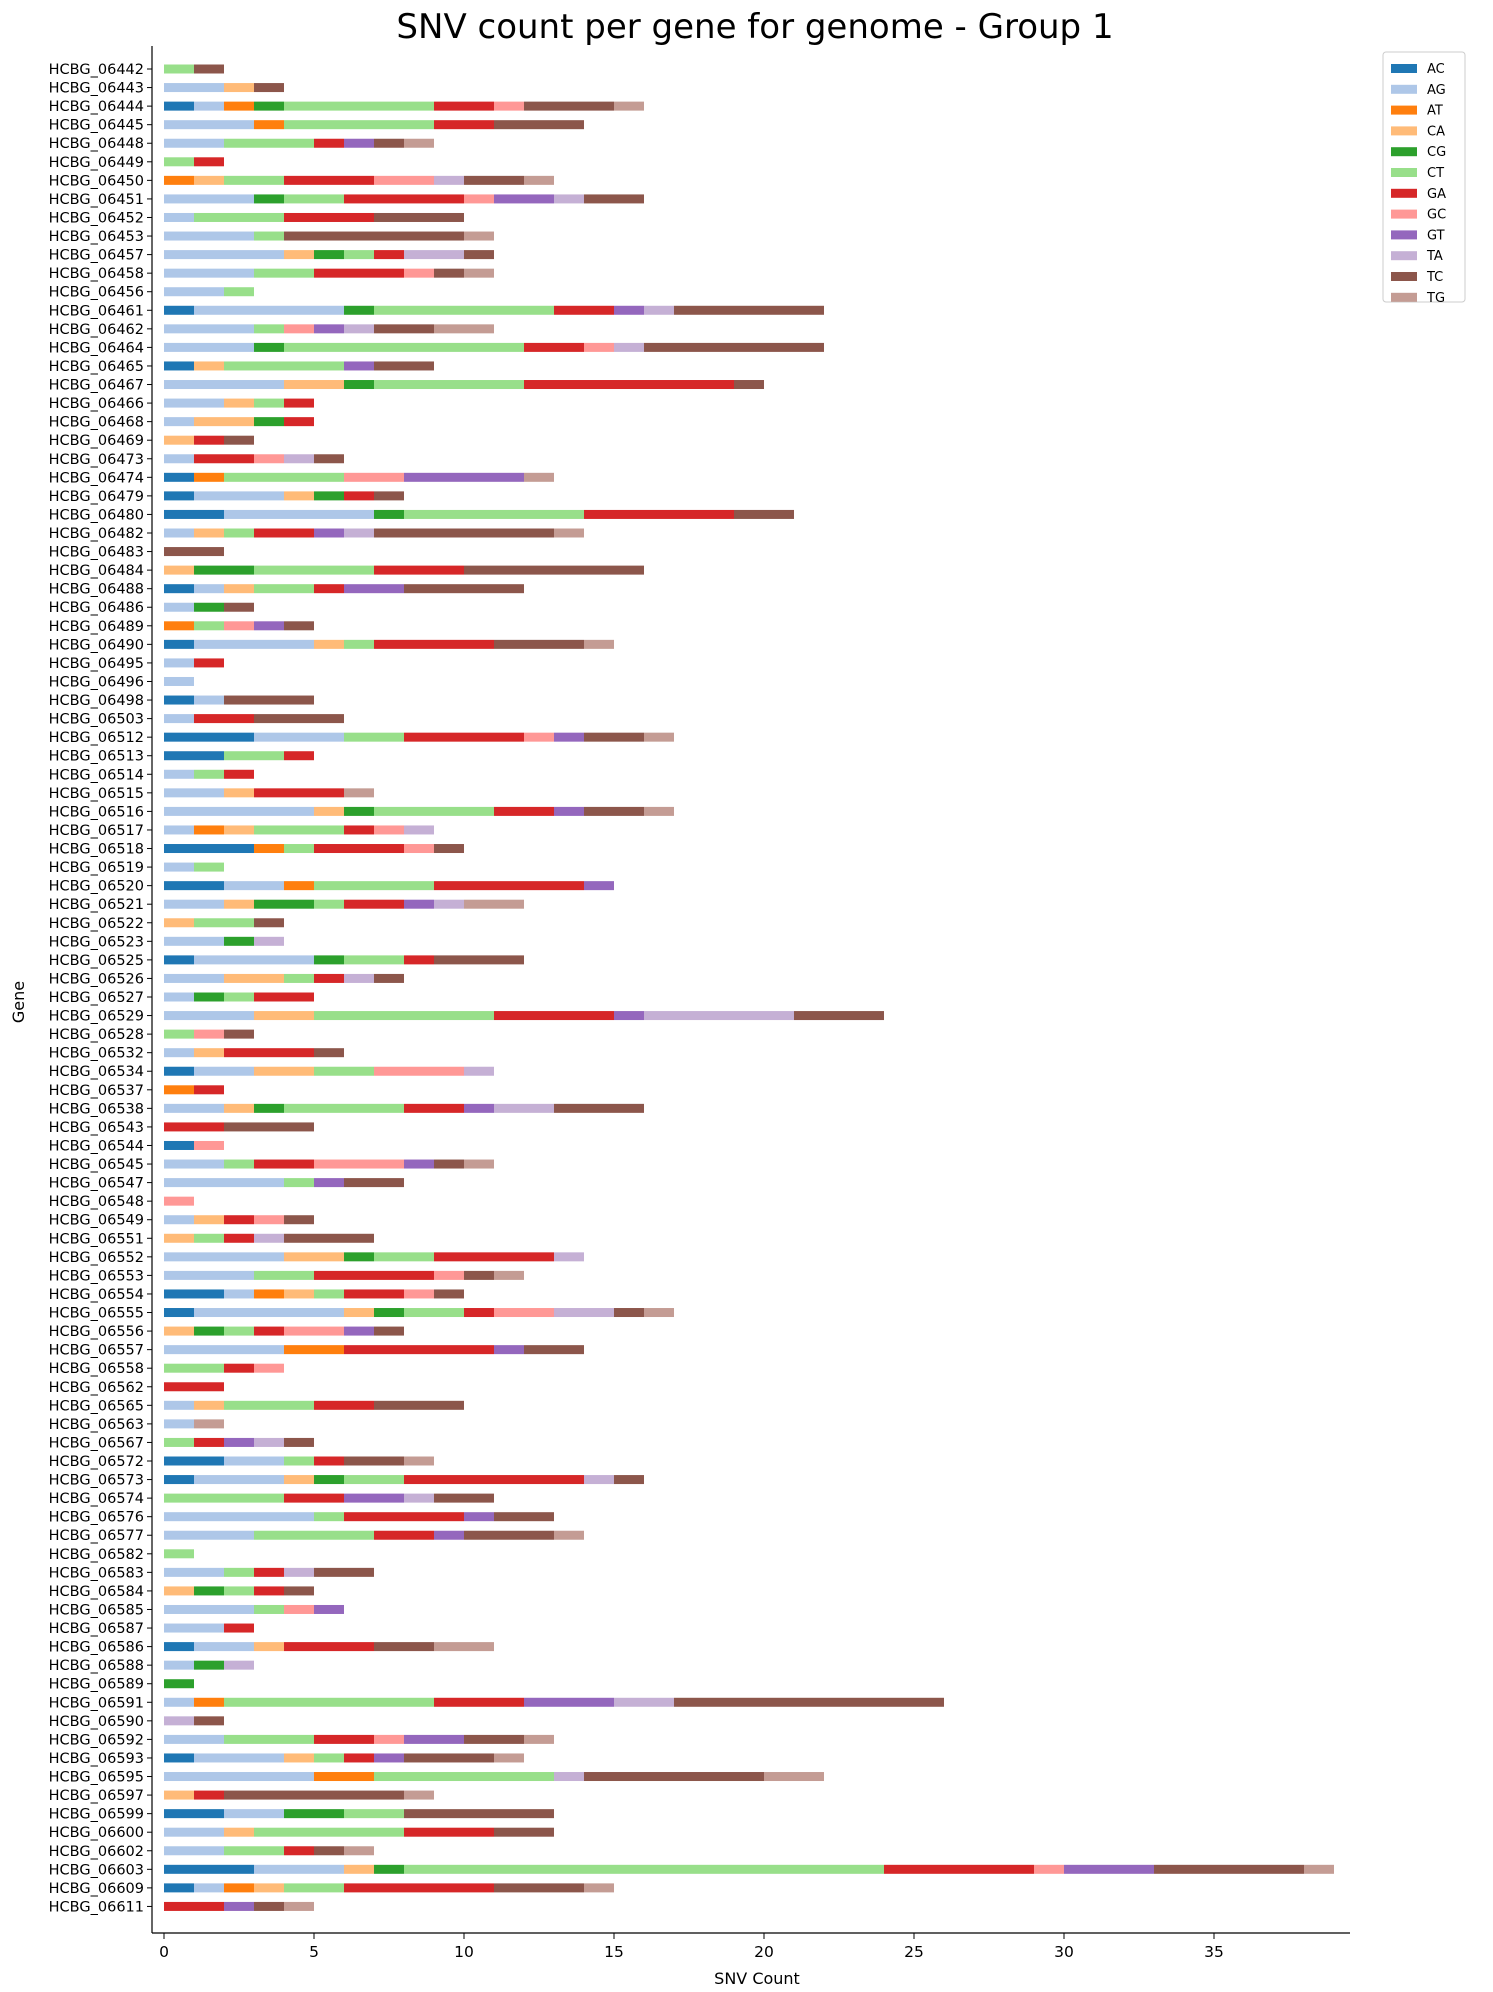 The image size is (1493, 1992). I want to click on legend-label: CA, so click(1436, 131).